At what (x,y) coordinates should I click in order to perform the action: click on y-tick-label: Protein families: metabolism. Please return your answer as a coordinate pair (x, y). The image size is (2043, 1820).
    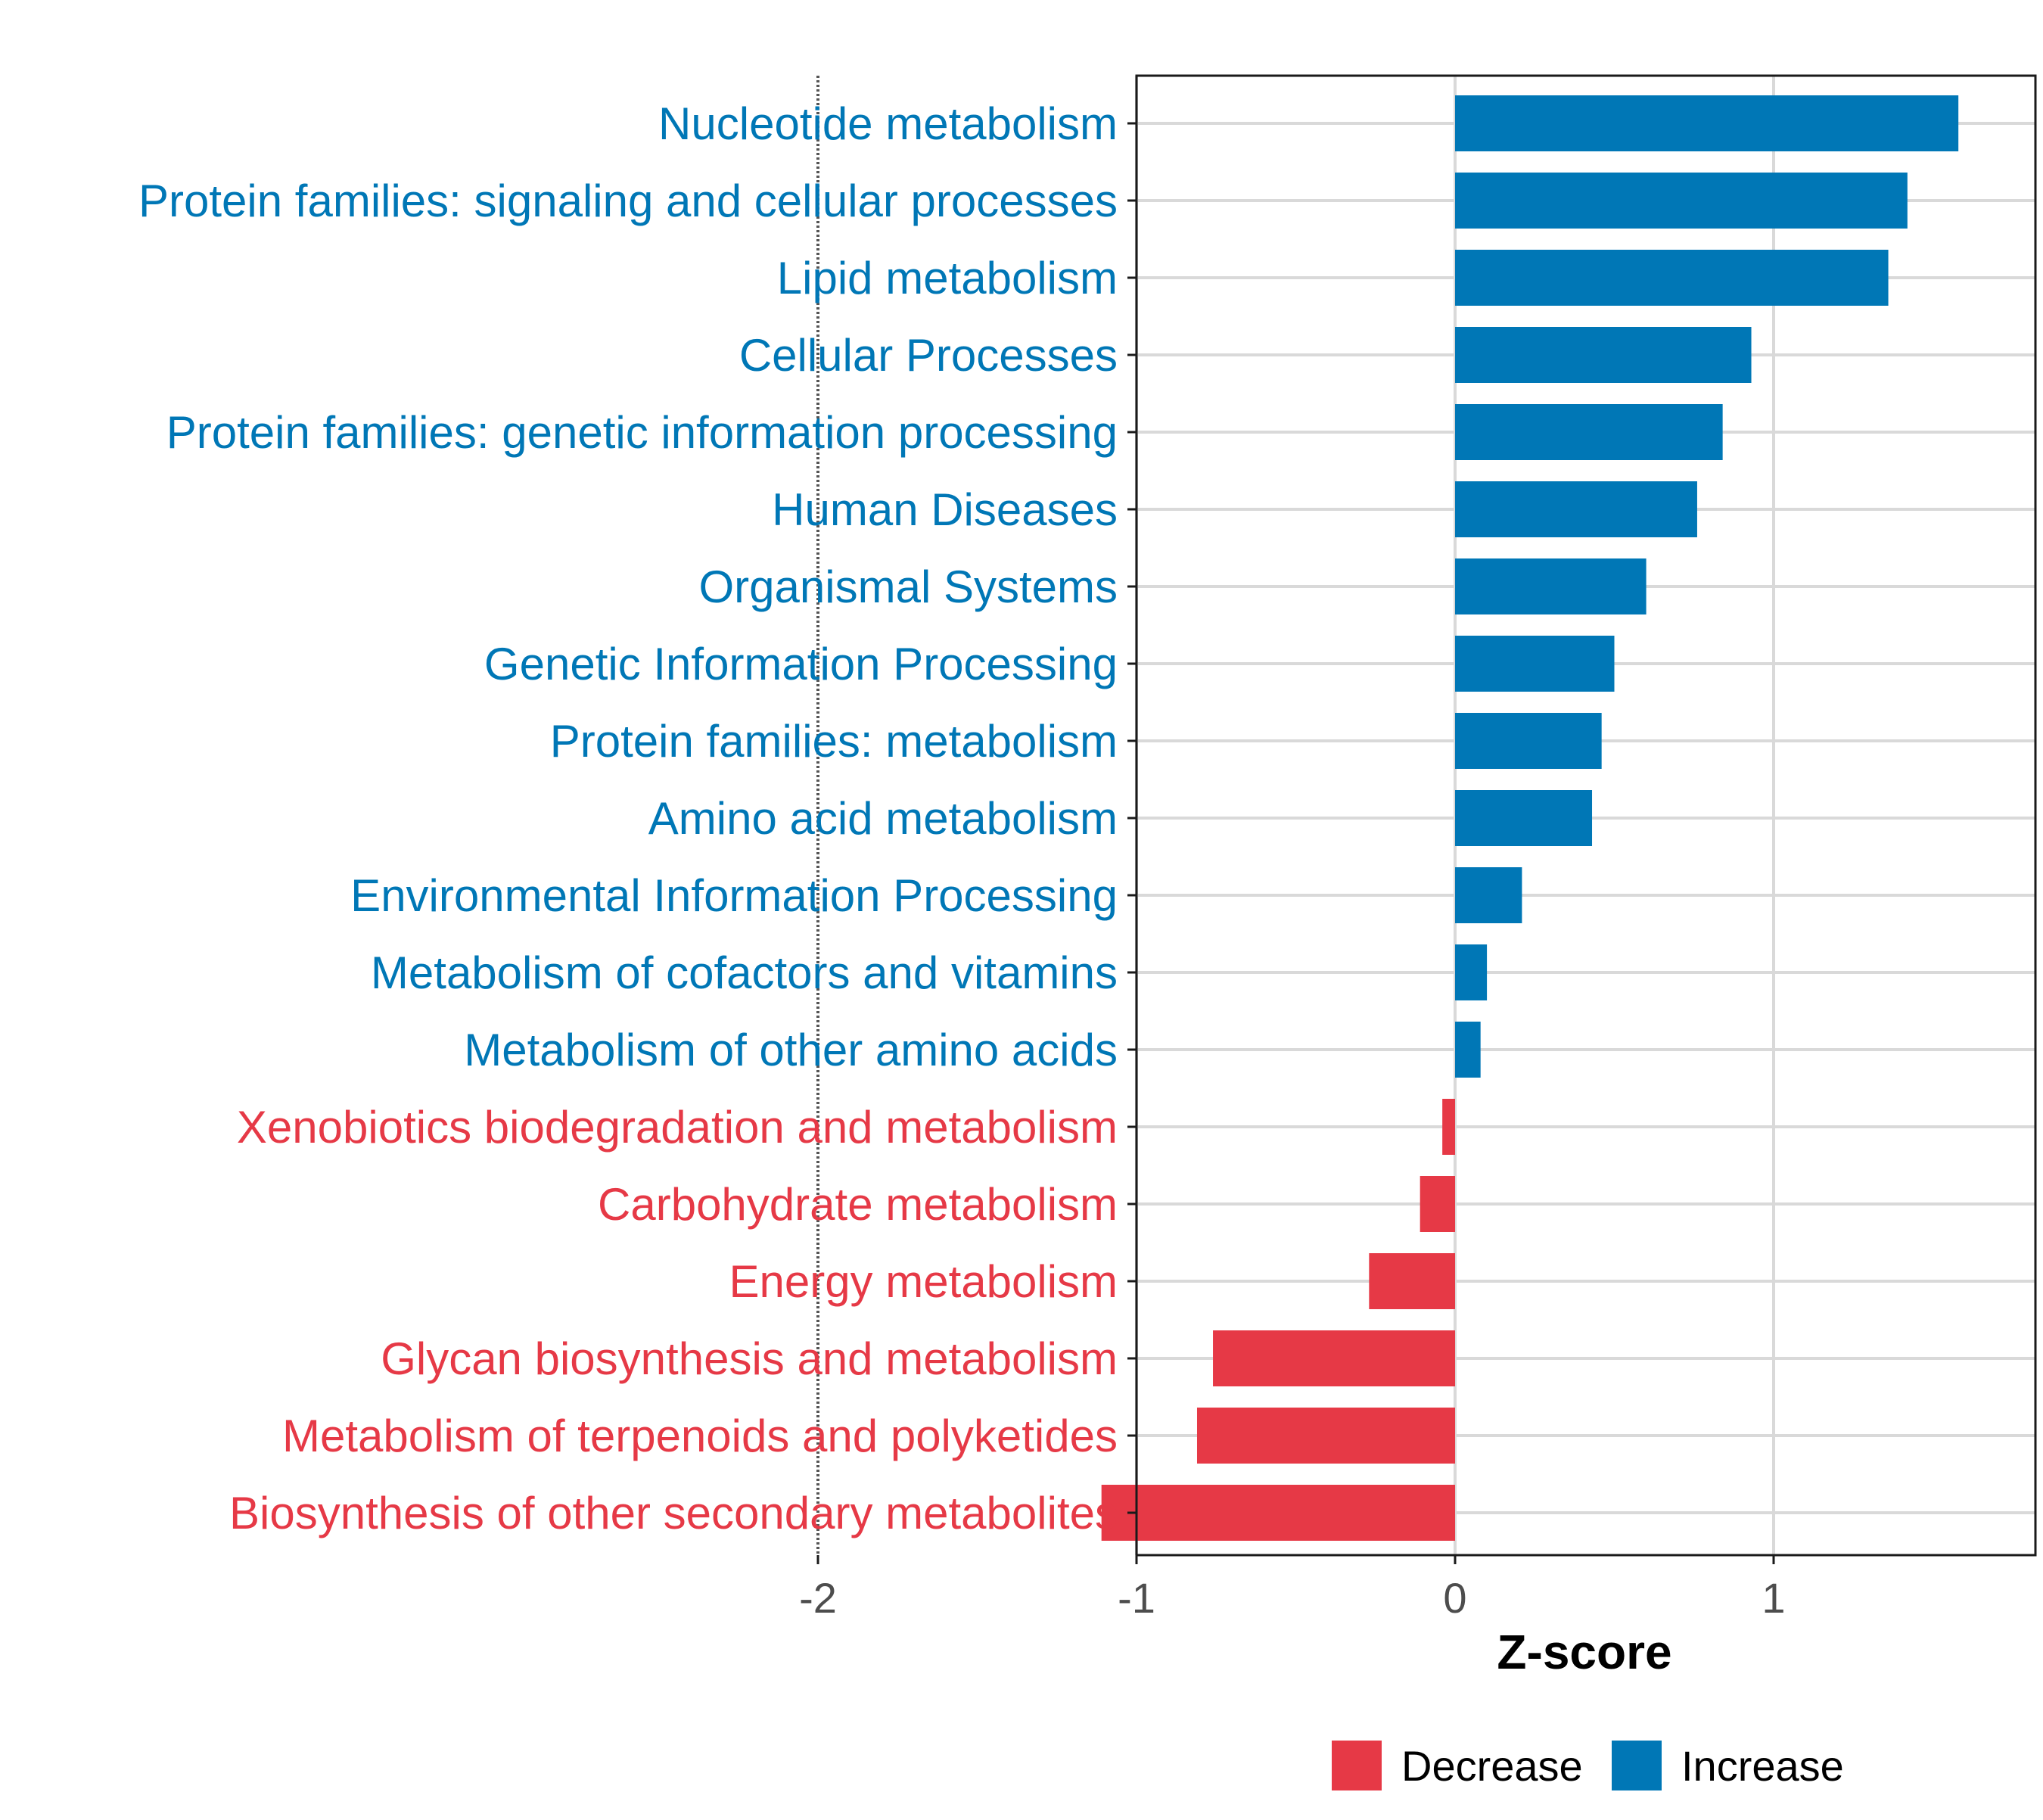
    Looking at the image, I should click on (834, 741).